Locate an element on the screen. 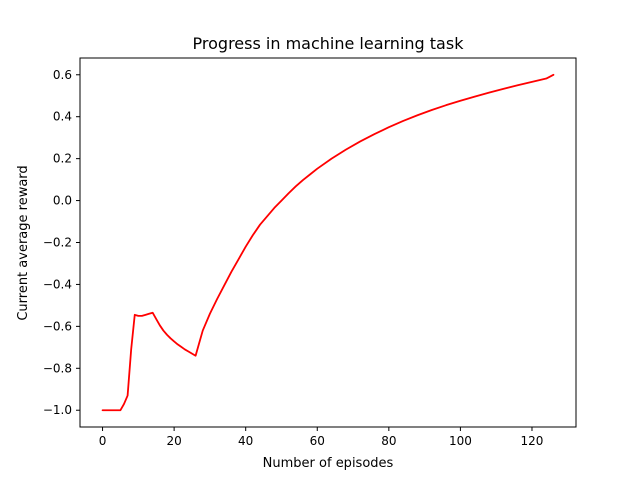  y-axis-label: Current average reward is located at coordinates (23, 242).